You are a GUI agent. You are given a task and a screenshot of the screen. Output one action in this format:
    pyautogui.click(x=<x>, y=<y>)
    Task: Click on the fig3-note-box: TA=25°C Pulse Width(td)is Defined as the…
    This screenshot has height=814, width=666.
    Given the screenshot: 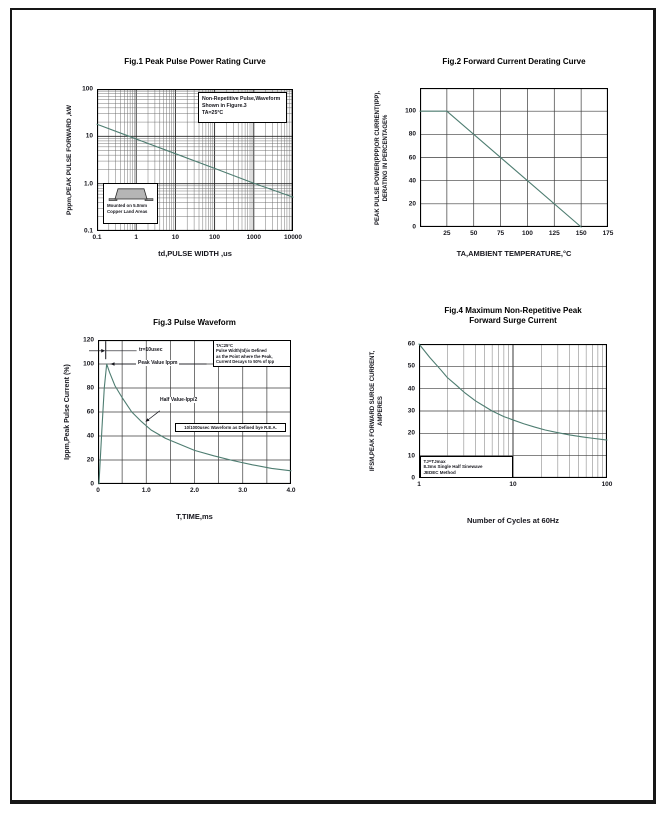 What is the action you would take?
    pyautogui.click(x=252, y=353)
    